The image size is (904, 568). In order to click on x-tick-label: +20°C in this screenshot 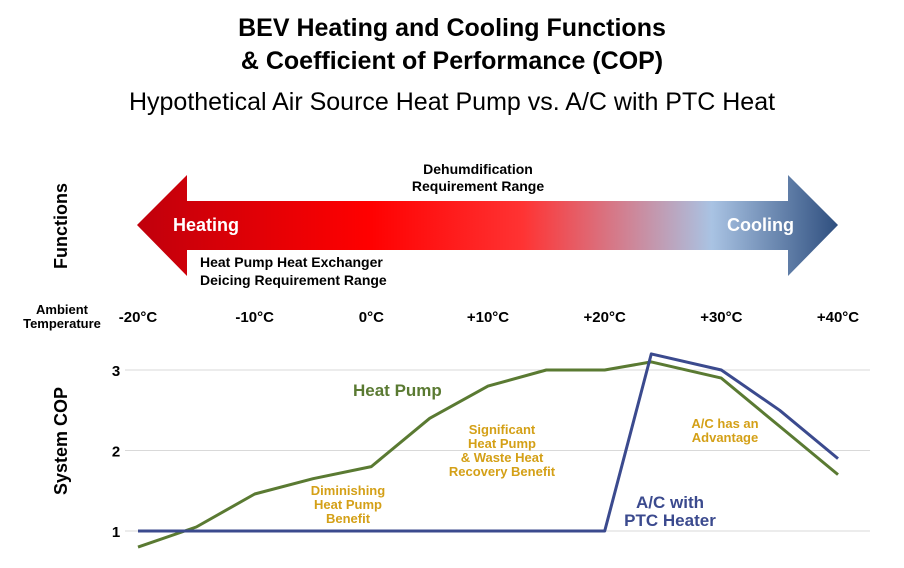, I will do `click(605, 317)`.